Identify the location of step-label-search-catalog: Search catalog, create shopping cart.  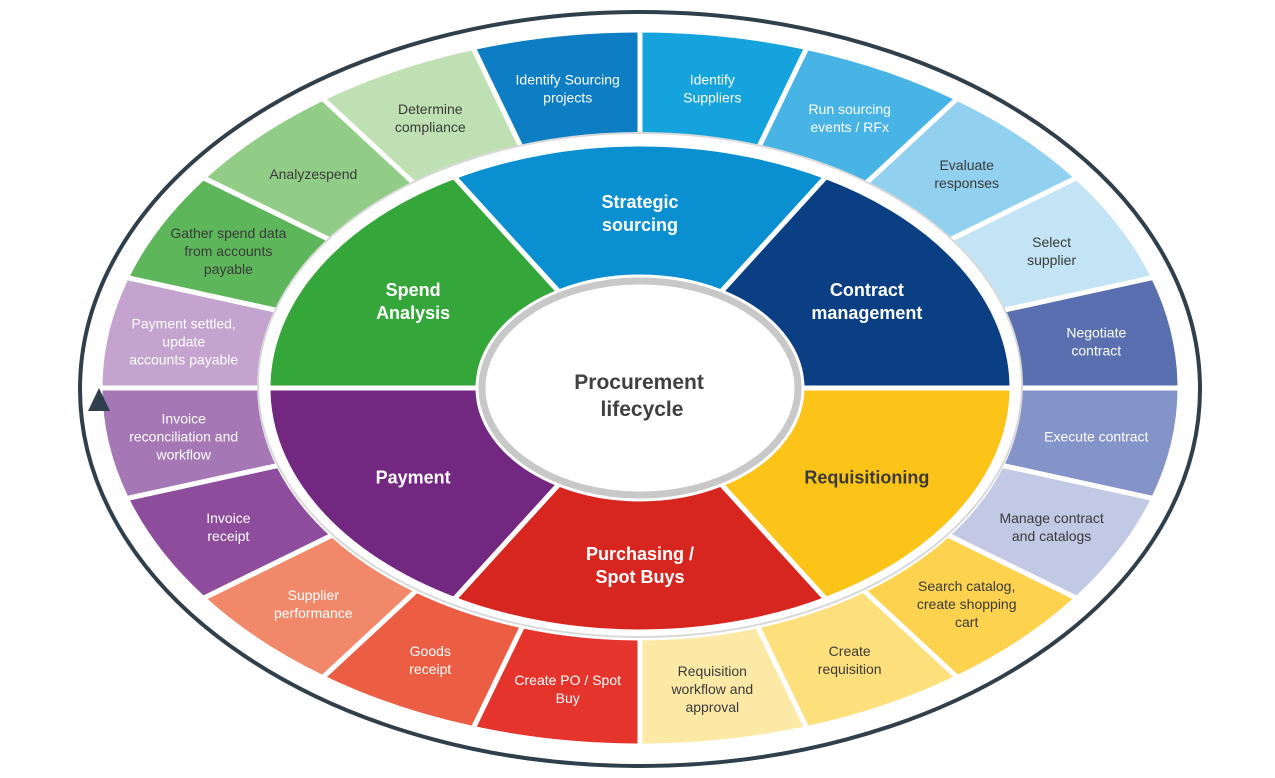
(967, 604).